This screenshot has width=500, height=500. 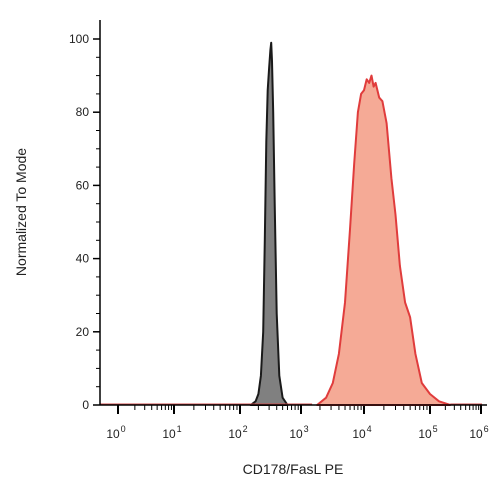 I want to click on x-tick-label: 10⁰, so click(x=115, y=432).